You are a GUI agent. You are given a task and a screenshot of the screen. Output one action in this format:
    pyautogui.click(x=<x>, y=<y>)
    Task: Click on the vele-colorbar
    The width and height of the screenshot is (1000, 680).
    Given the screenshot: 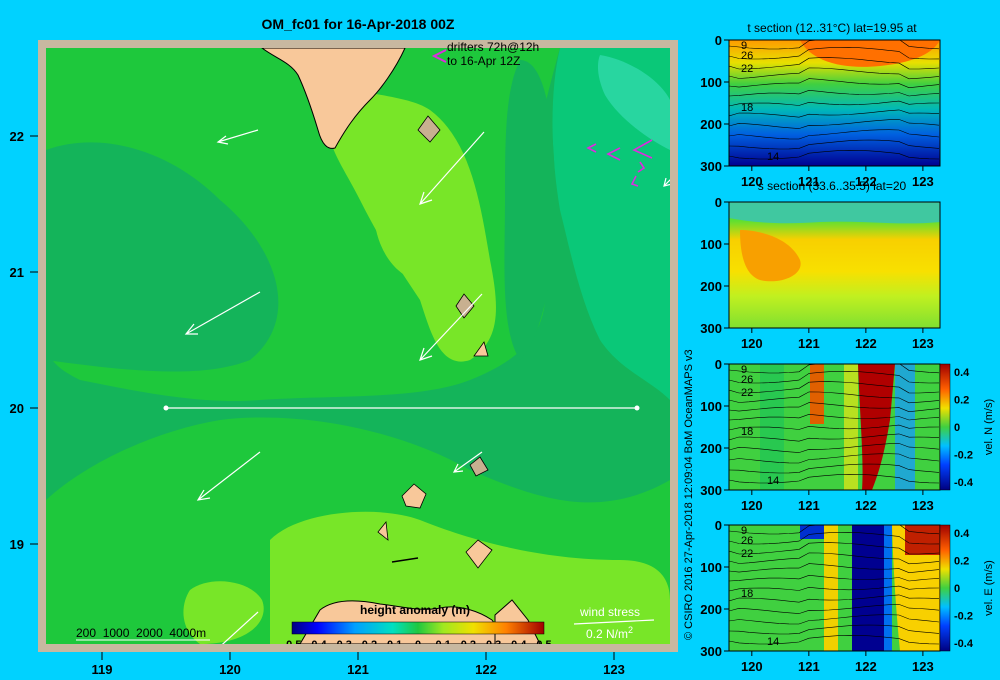 What is the action you would take?
    pyautogui.click(x=945, y=588)
    